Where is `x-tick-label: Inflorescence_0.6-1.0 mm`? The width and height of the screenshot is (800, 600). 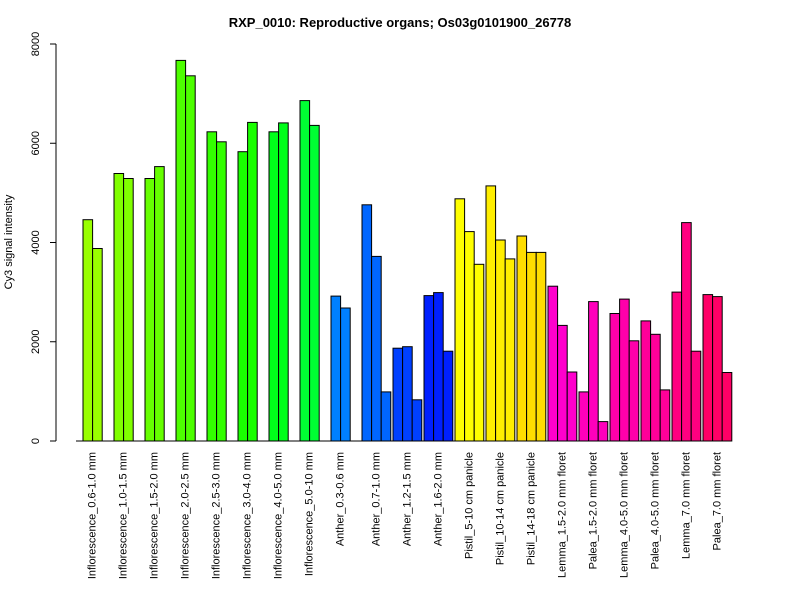
x-tick-label: Inflorescence_0.6-1.0 mm is located at coordinates (93, 515).